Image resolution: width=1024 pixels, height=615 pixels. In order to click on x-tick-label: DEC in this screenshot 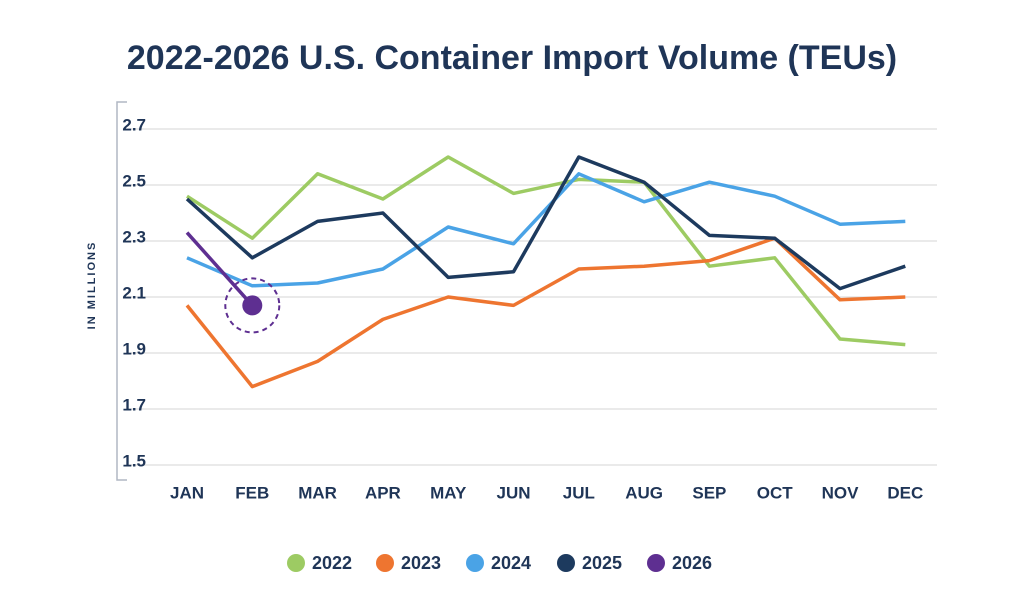, I will do `click(905, 492)`.